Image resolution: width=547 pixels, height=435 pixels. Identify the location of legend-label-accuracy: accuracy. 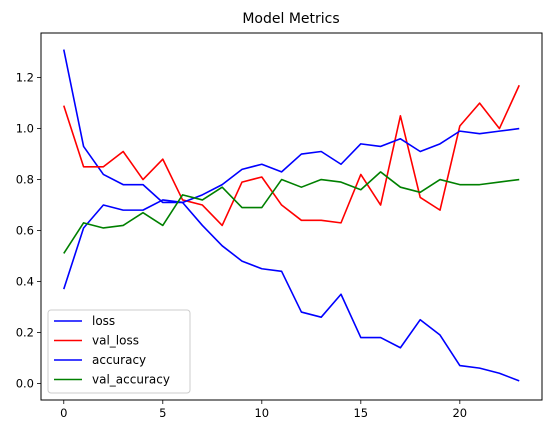
(119, 360).